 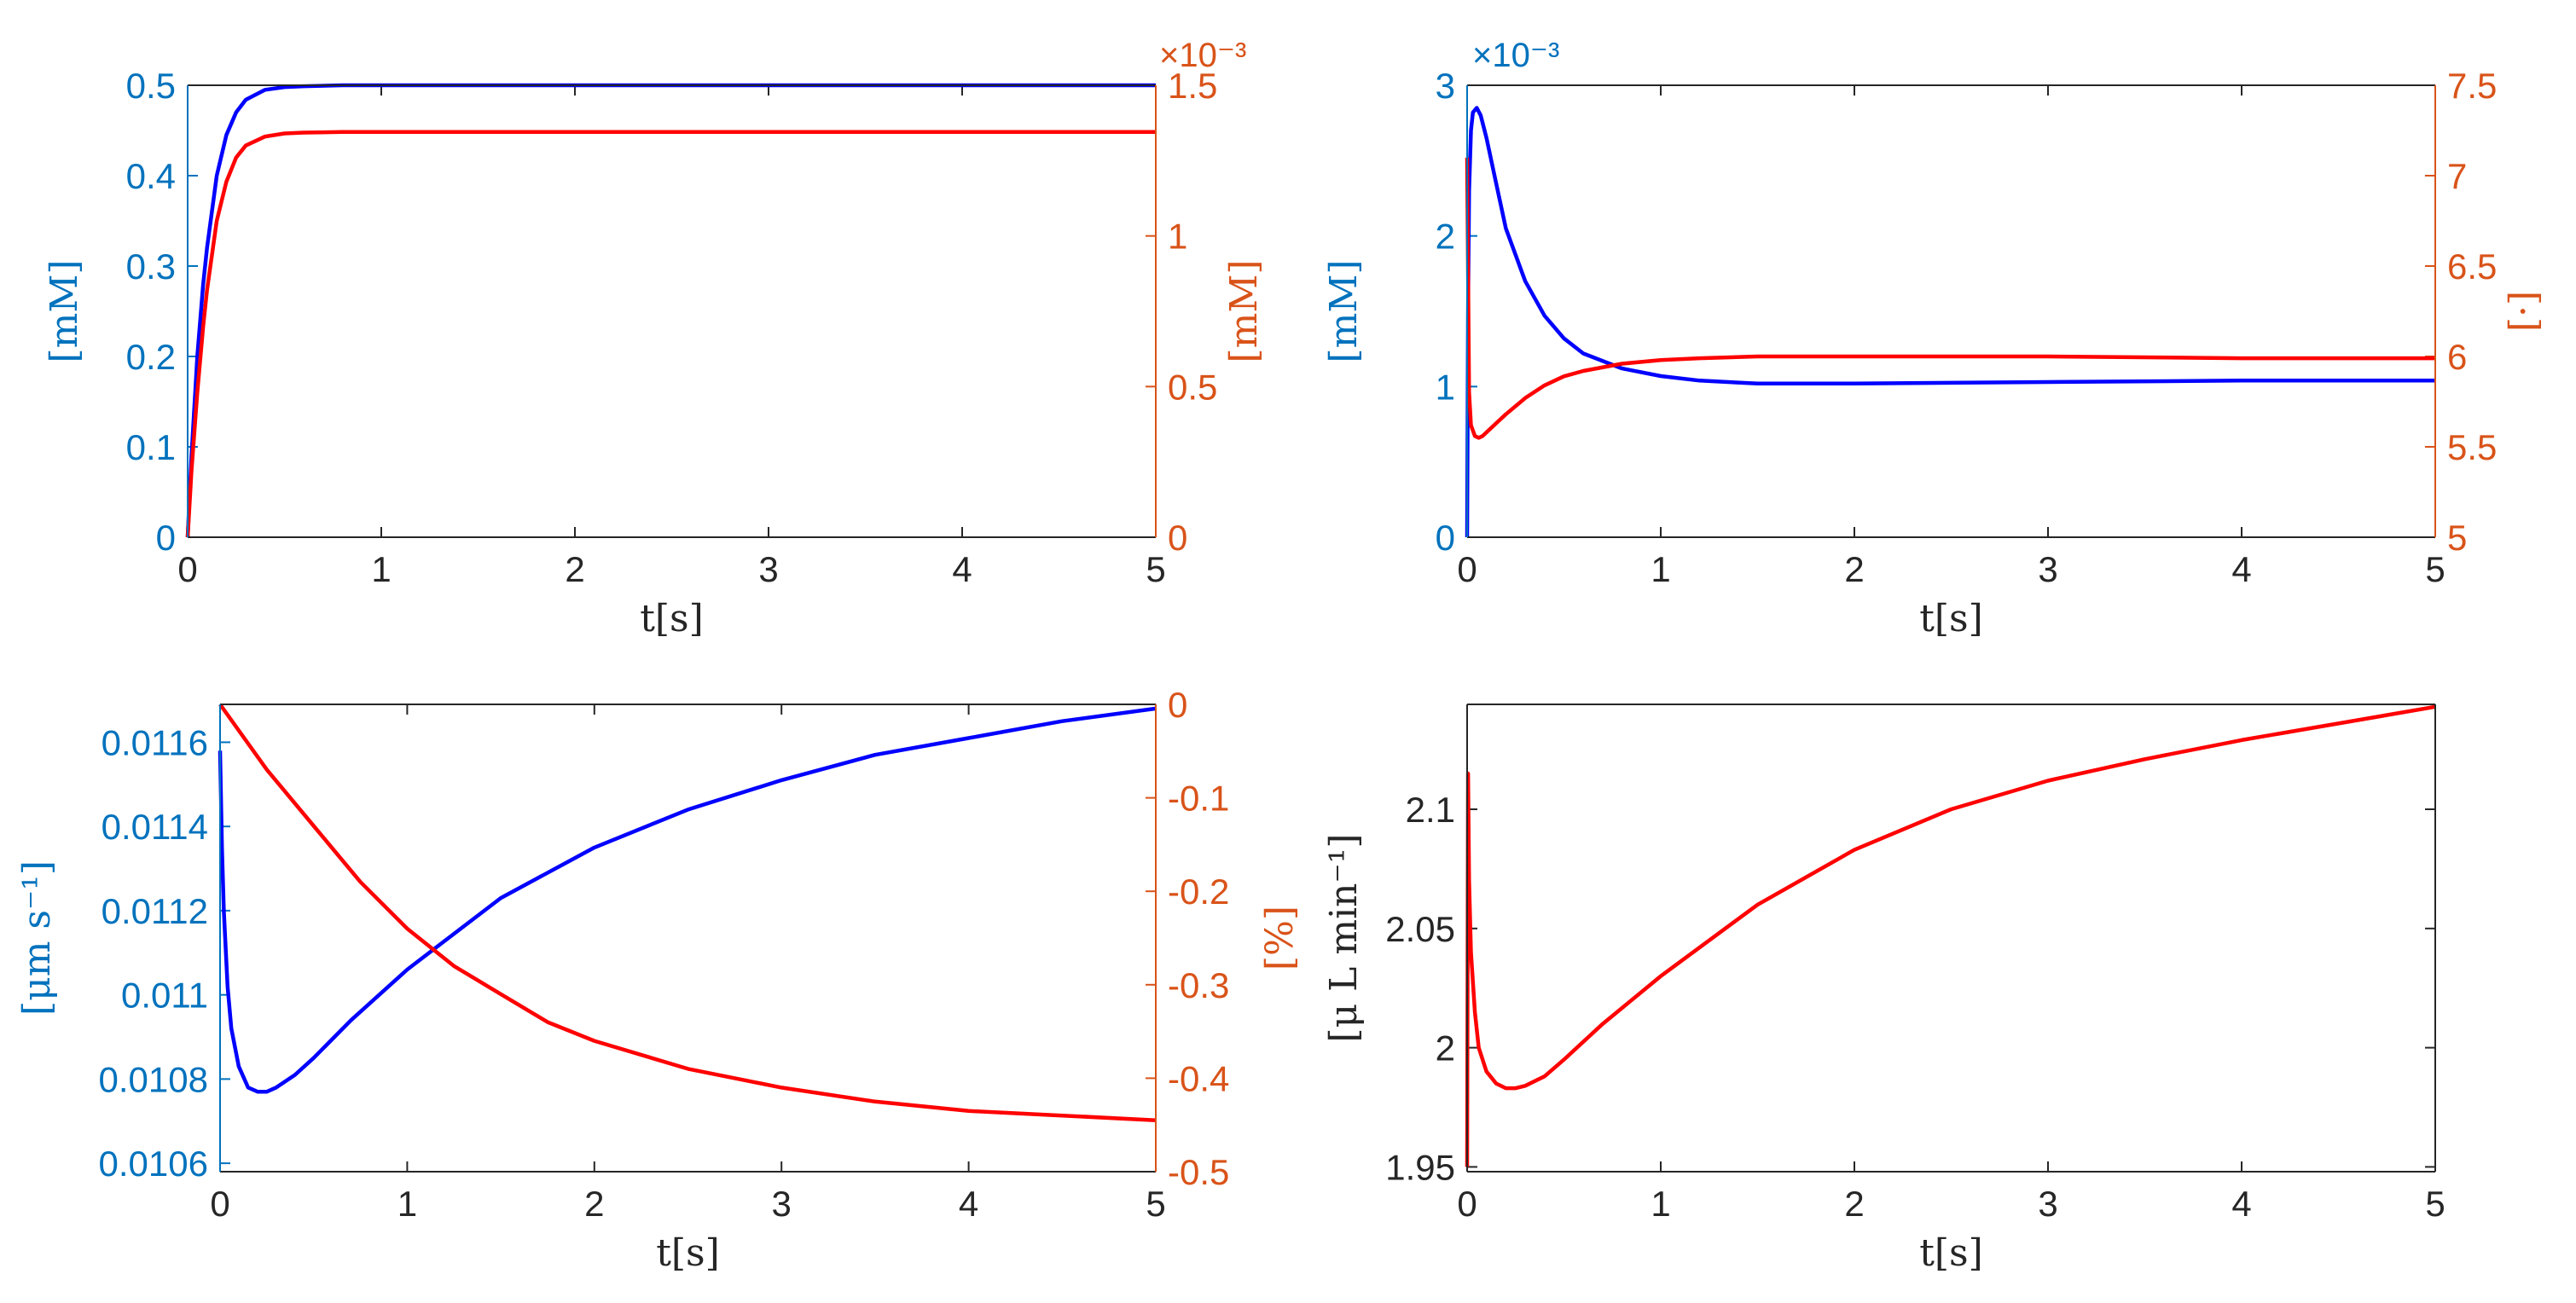 I want to click on left-tick-label: 0.3, so click(x=151, y=267).